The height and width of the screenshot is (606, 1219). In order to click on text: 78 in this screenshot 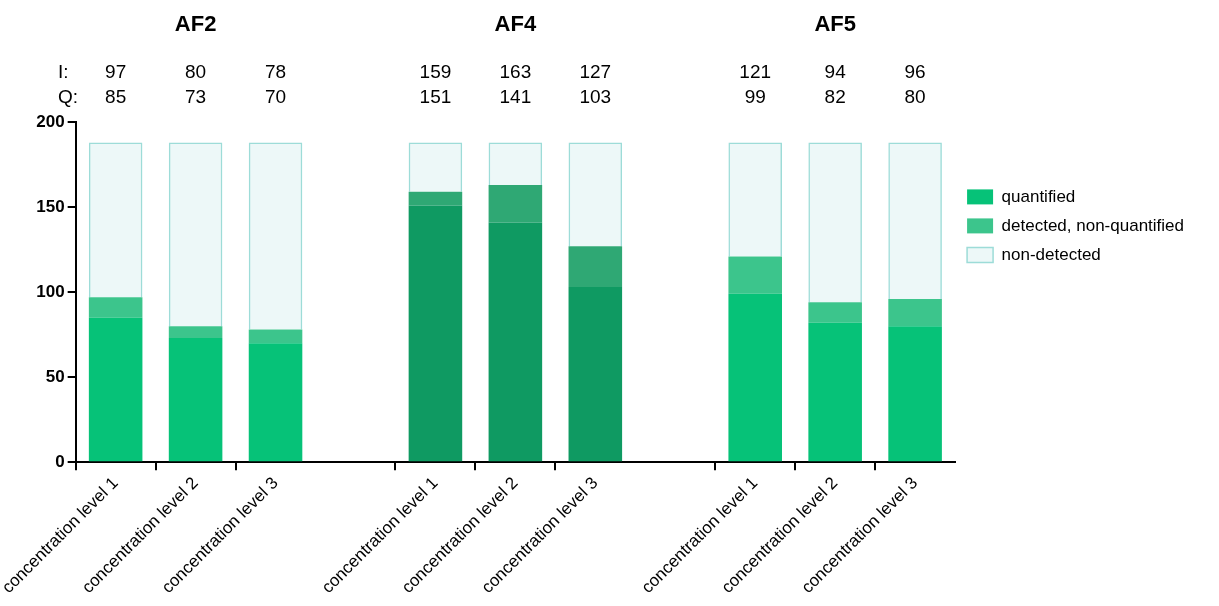, I will do `click(275, 72)`.